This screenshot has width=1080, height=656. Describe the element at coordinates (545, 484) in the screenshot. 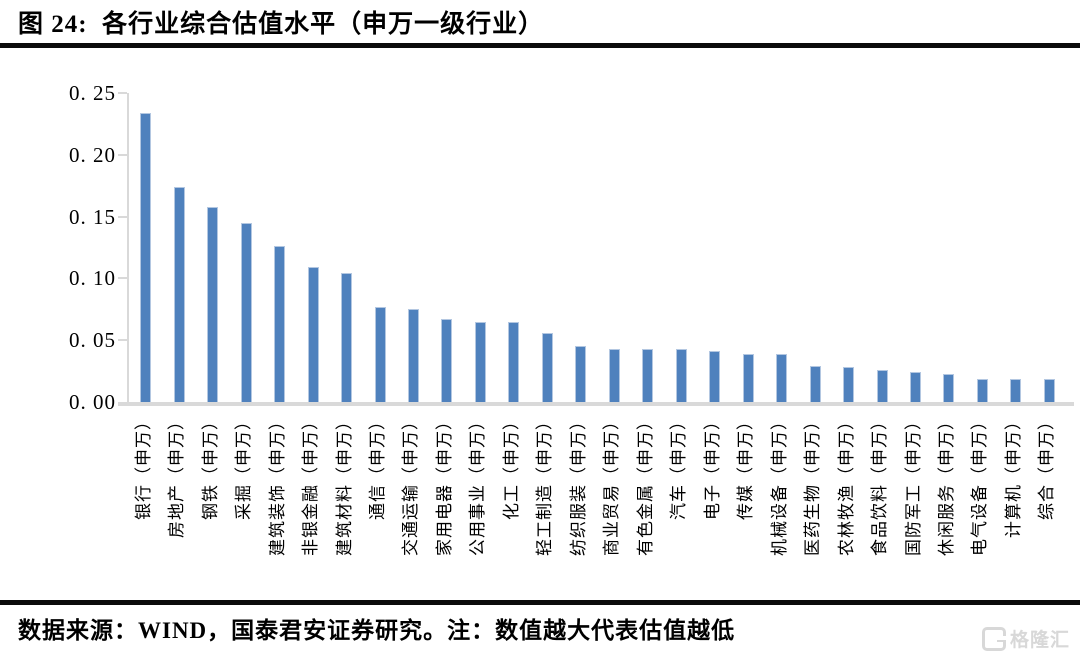

I see `x-axis-label: 轻工制造（申万）` at that location.